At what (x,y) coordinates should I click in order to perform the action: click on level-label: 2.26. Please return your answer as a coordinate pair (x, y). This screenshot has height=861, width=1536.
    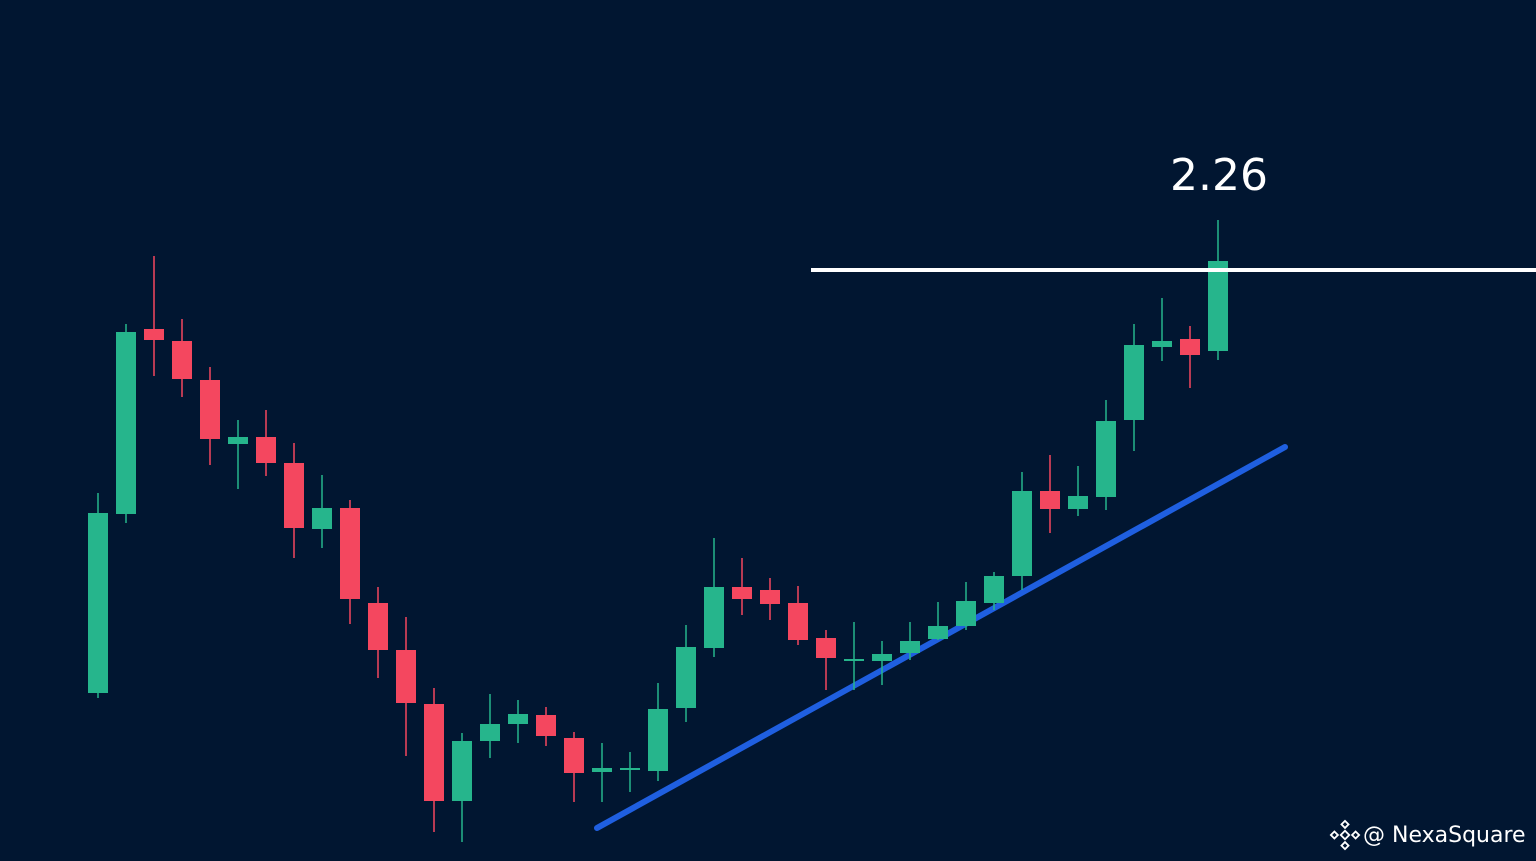
    Looking at the image, I should click on (1219, 175).